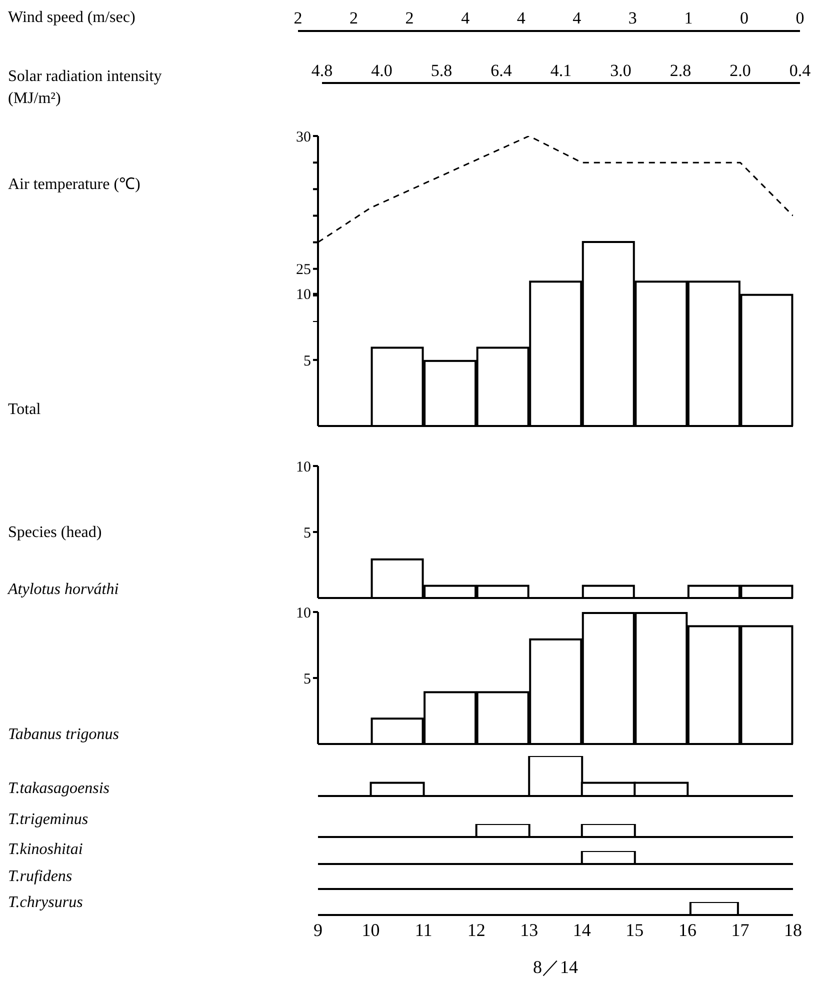  What do you see at coordinates (59, 789) in the screenshot?
I see `y-axis-title: T.takasagoensis` at bounding box center [59, 789].